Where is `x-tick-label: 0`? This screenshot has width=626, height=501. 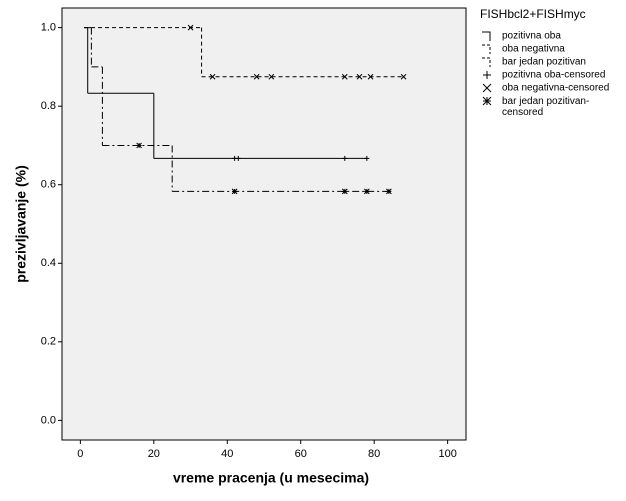 x-tick-label: 0 is located at coordinates (80, 454).